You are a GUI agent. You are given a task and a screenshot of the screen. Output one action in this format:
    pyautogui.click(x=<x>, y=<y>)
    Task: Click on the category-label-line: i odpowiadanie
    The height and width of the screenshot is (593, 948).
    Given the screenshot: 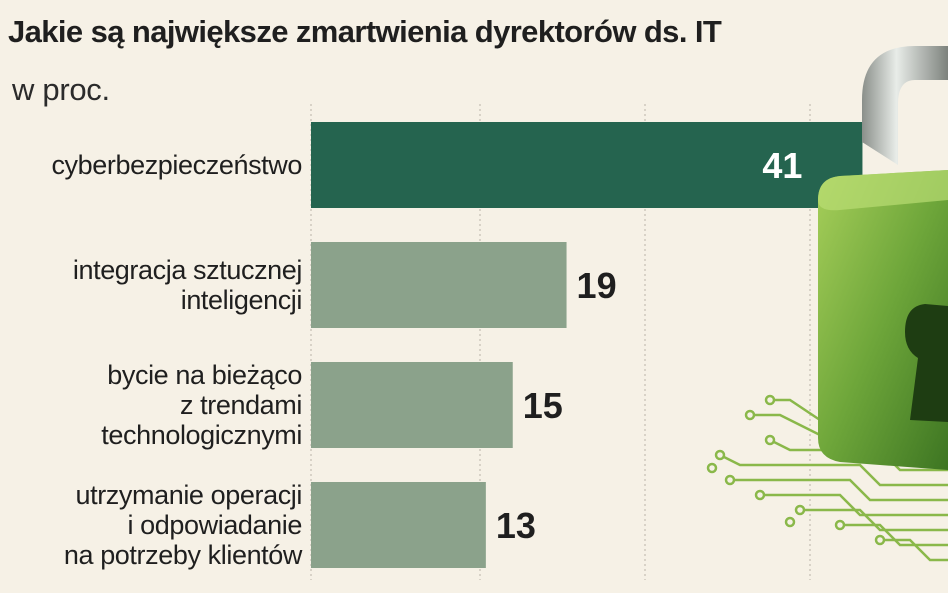 What is the action you would take?
    pyautogui.click(x=214, y=525)
    